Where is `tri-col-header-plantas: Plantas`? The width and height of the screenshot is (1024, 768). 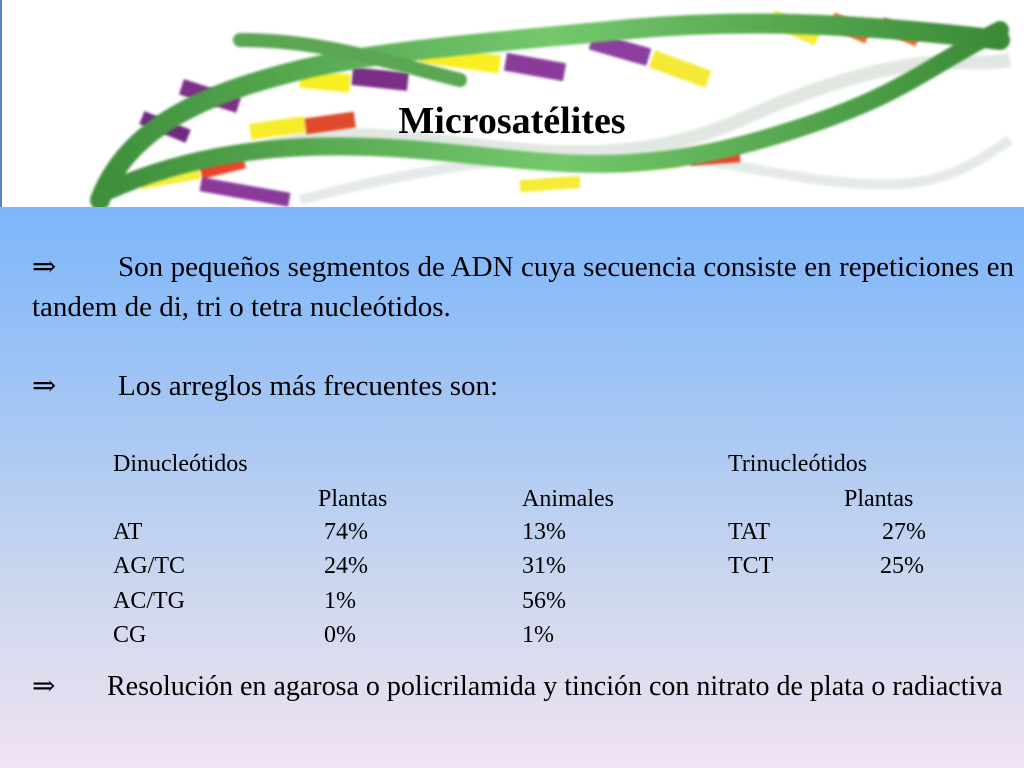
tri-col-header-plantas: Plantas is located at coordinates (879, 499).